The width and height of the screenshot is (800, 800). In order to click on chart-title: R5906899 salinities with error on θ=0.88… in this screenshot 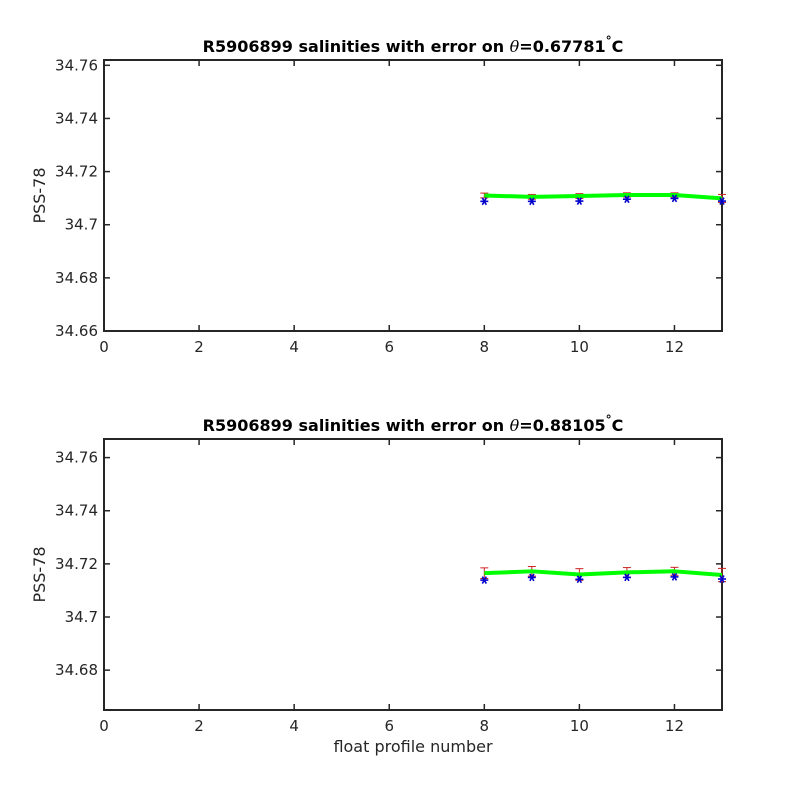, I will do `click(413, 424)`.